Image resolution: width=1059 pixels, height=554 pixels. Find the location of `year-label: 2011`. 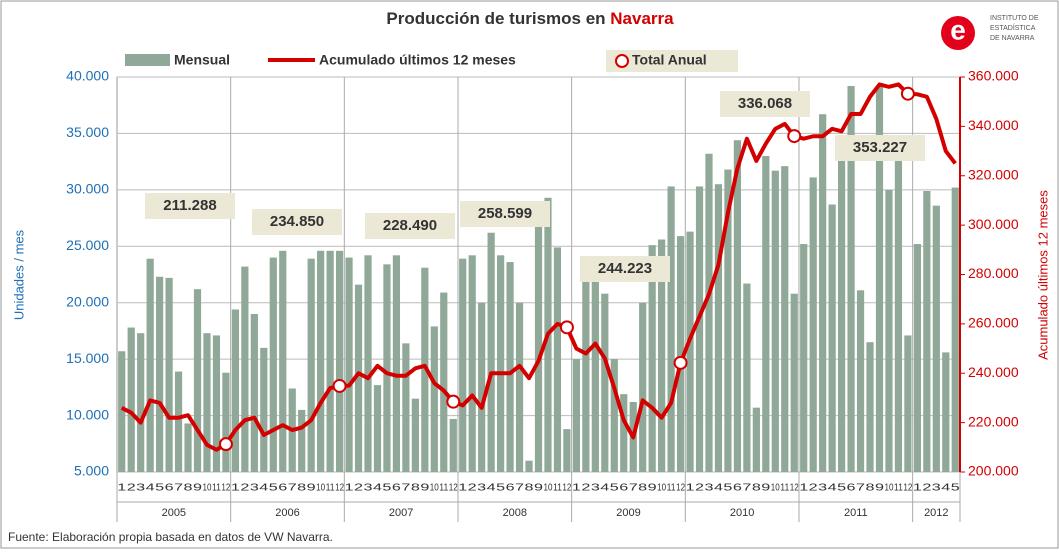

year-label: 2011 is located at coordinates (856, 513).